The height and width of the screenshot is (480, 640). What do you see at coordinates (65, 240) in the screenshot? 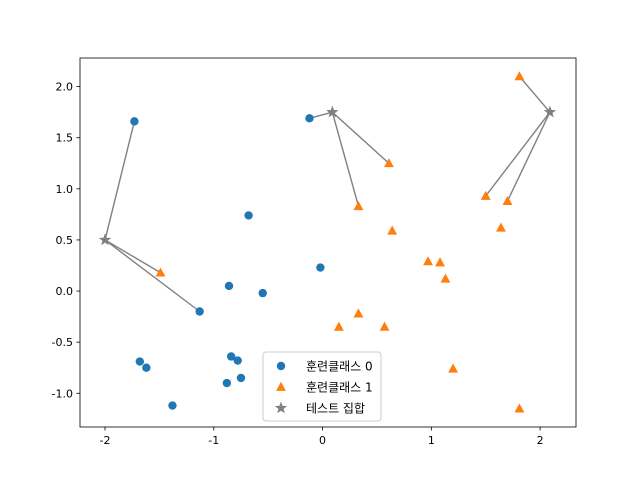
I see `y-tick-label: 0.5` at bounding box center [65, 240].